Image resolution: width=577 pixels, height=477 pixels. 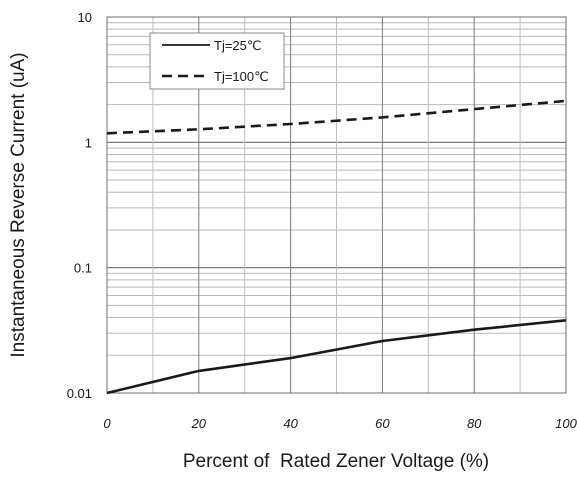 I want to click on x-tick-label: 60, so click(x=382, y=423).